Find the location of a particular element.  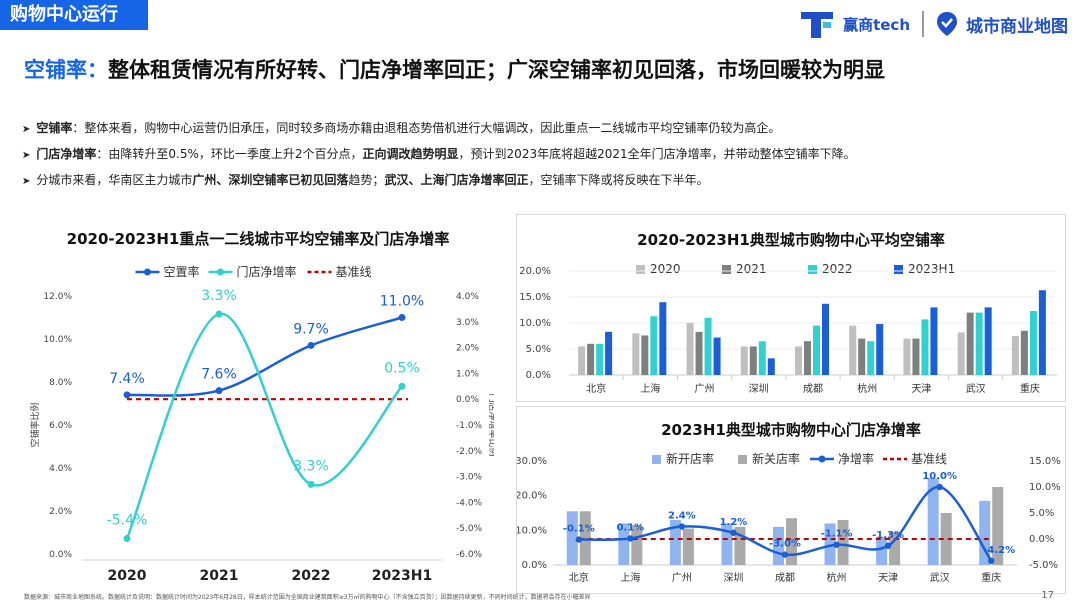

y-tick-label-left: 12.0% is located at coordinates (57, 297).